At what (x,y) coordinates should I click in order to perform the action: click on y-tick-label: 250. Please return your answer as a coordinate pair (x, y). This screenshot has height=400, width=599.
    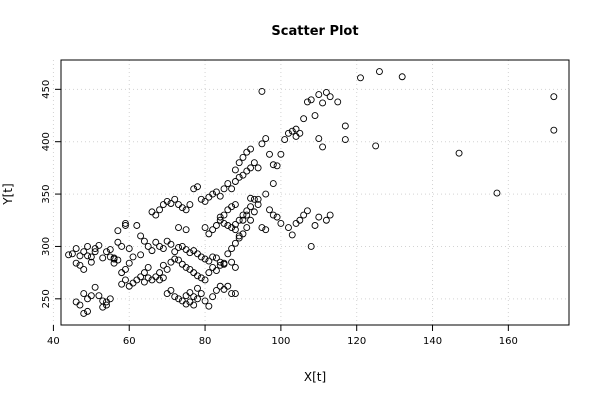
    Looking at the image, I should click on (46, 298).